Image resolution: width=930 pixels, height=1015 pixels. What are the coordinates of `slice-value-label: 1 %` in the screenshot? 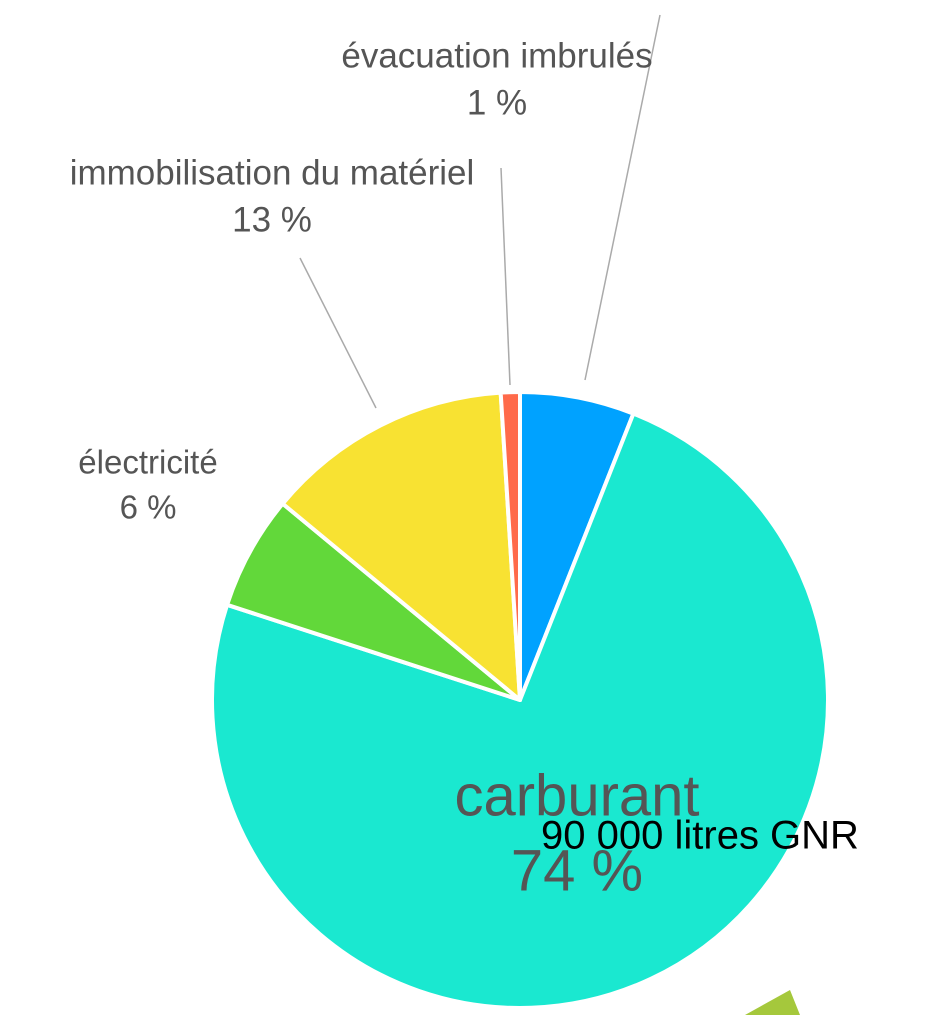 It's located at (497, 102).